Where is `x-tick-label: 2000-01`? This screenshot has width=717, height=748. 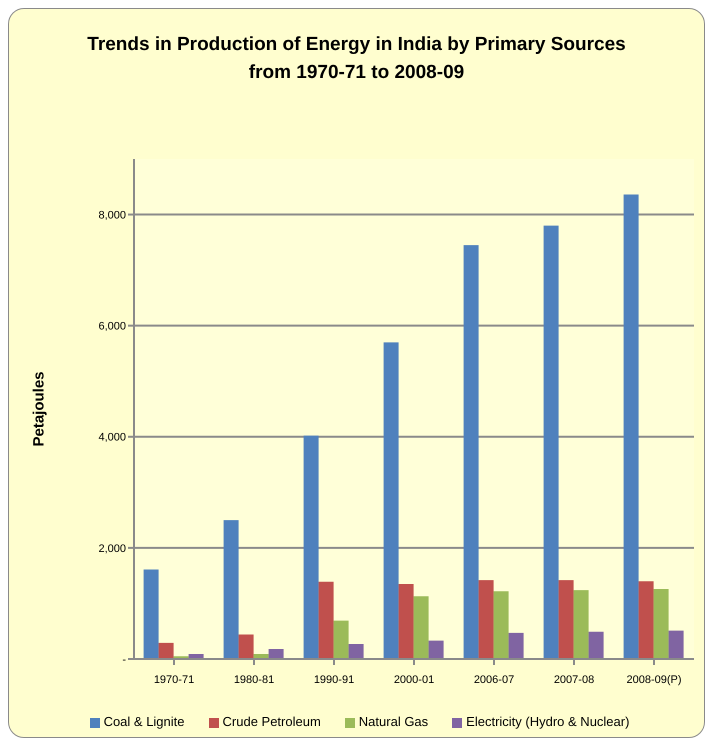
x-tick-label: 2000-01 is located at coordinates (414, 680).